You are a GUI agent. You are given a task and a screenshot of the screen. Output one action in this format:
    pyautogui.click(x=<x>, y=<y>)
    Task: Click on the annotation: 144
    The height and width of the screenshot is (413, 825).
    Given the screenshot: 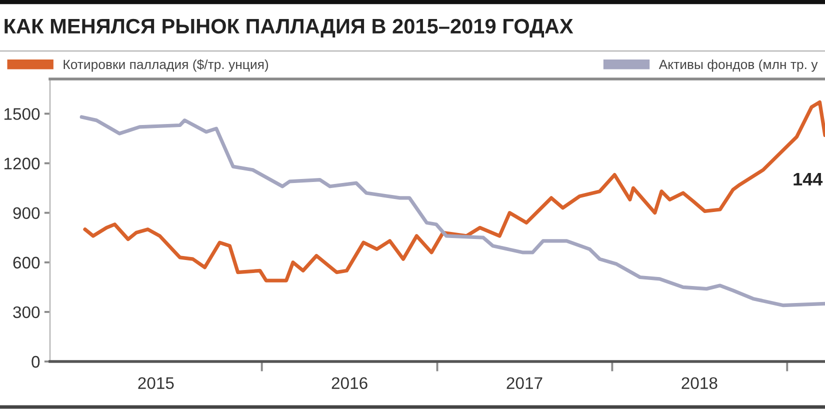 What is the action you would take?
    pyautogui.click(x=808, y=179)
    